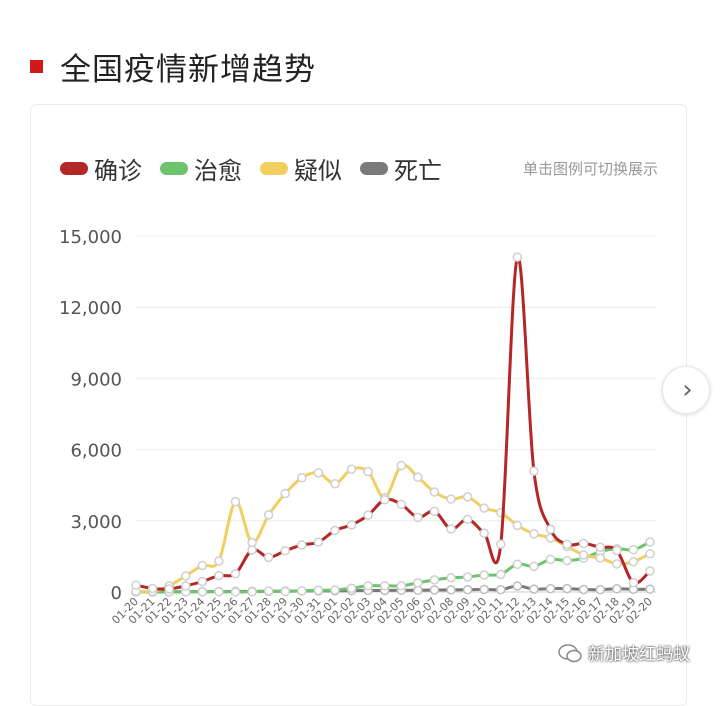  I want to click on legend-swatch-confirmed, so click(74, 168).